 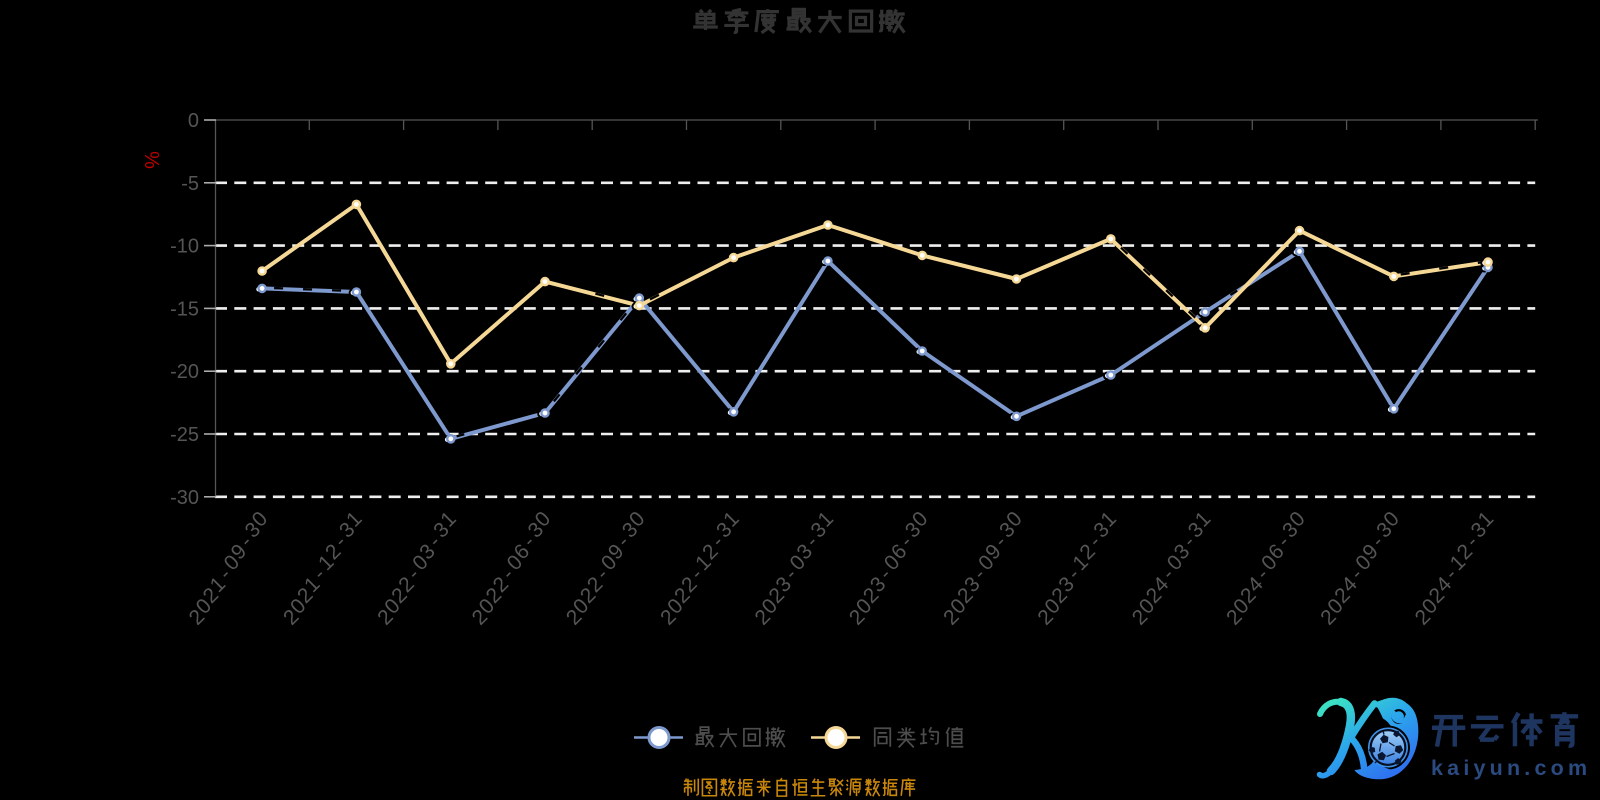 What do you see at coordinates (184, 247) in the screenshot?
I see `svg-text: -10` at bounding box center [184, 247].